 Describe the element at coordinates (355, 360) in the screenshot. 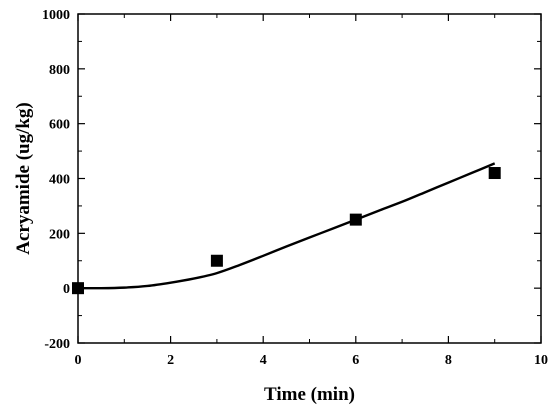

I see `x-tick-label: 6` at that location.